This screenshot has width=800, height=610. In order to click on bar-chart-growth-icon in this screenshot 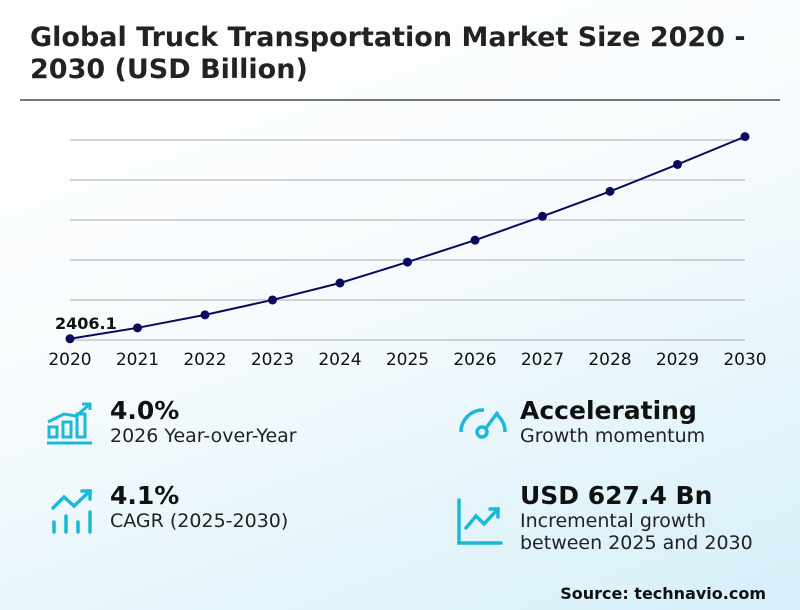, I will do `click(69, 423)`.